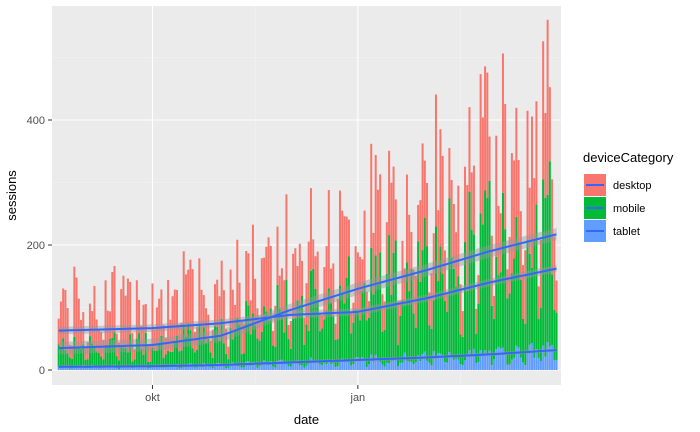 This screenshot has width=700, height=432. I want to click on x-axis-title: date, so click(306, 419).